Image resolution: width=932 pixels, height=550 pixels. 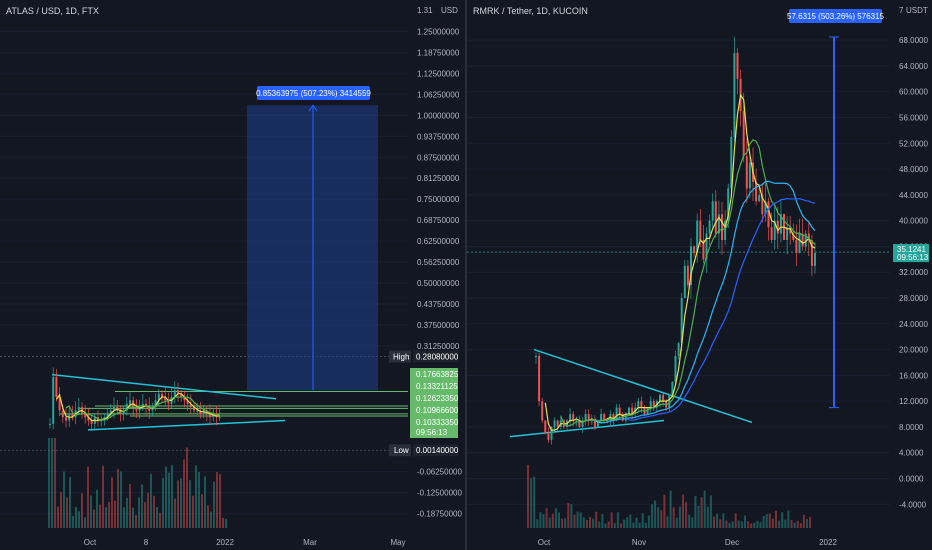 What do you see at coordinates (913, 324) in the screenshot?
I see `y-tick-label: 24.0000` at bounding box center [913, 324].